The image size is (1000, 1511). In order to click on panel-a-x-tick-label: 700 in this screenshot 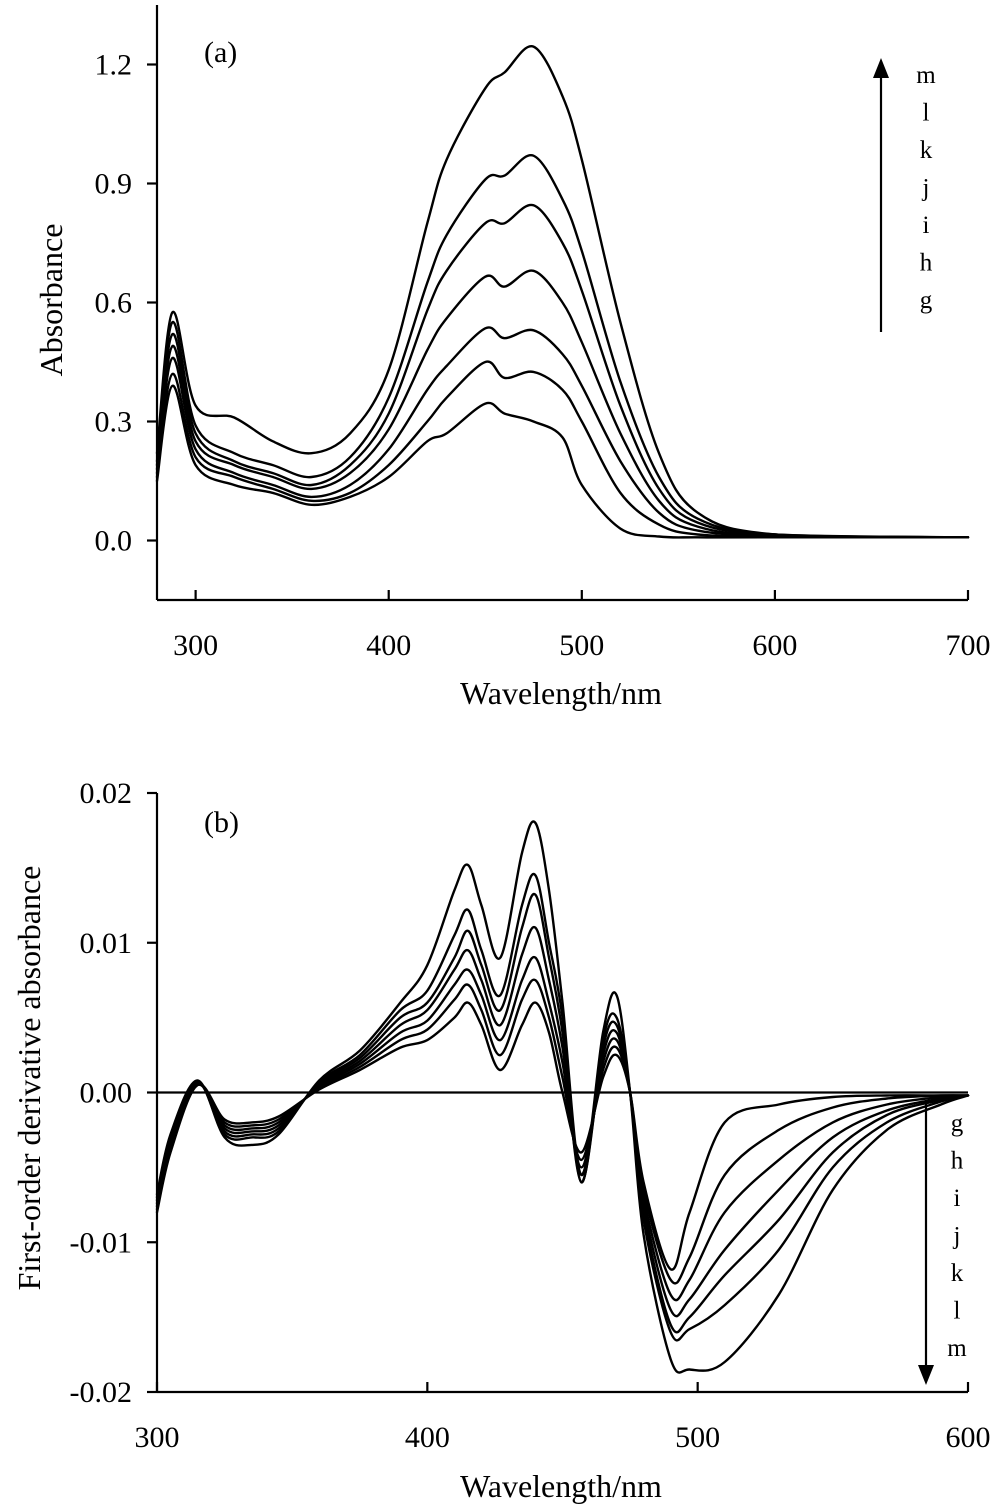, I will do `click(968, 645)`.